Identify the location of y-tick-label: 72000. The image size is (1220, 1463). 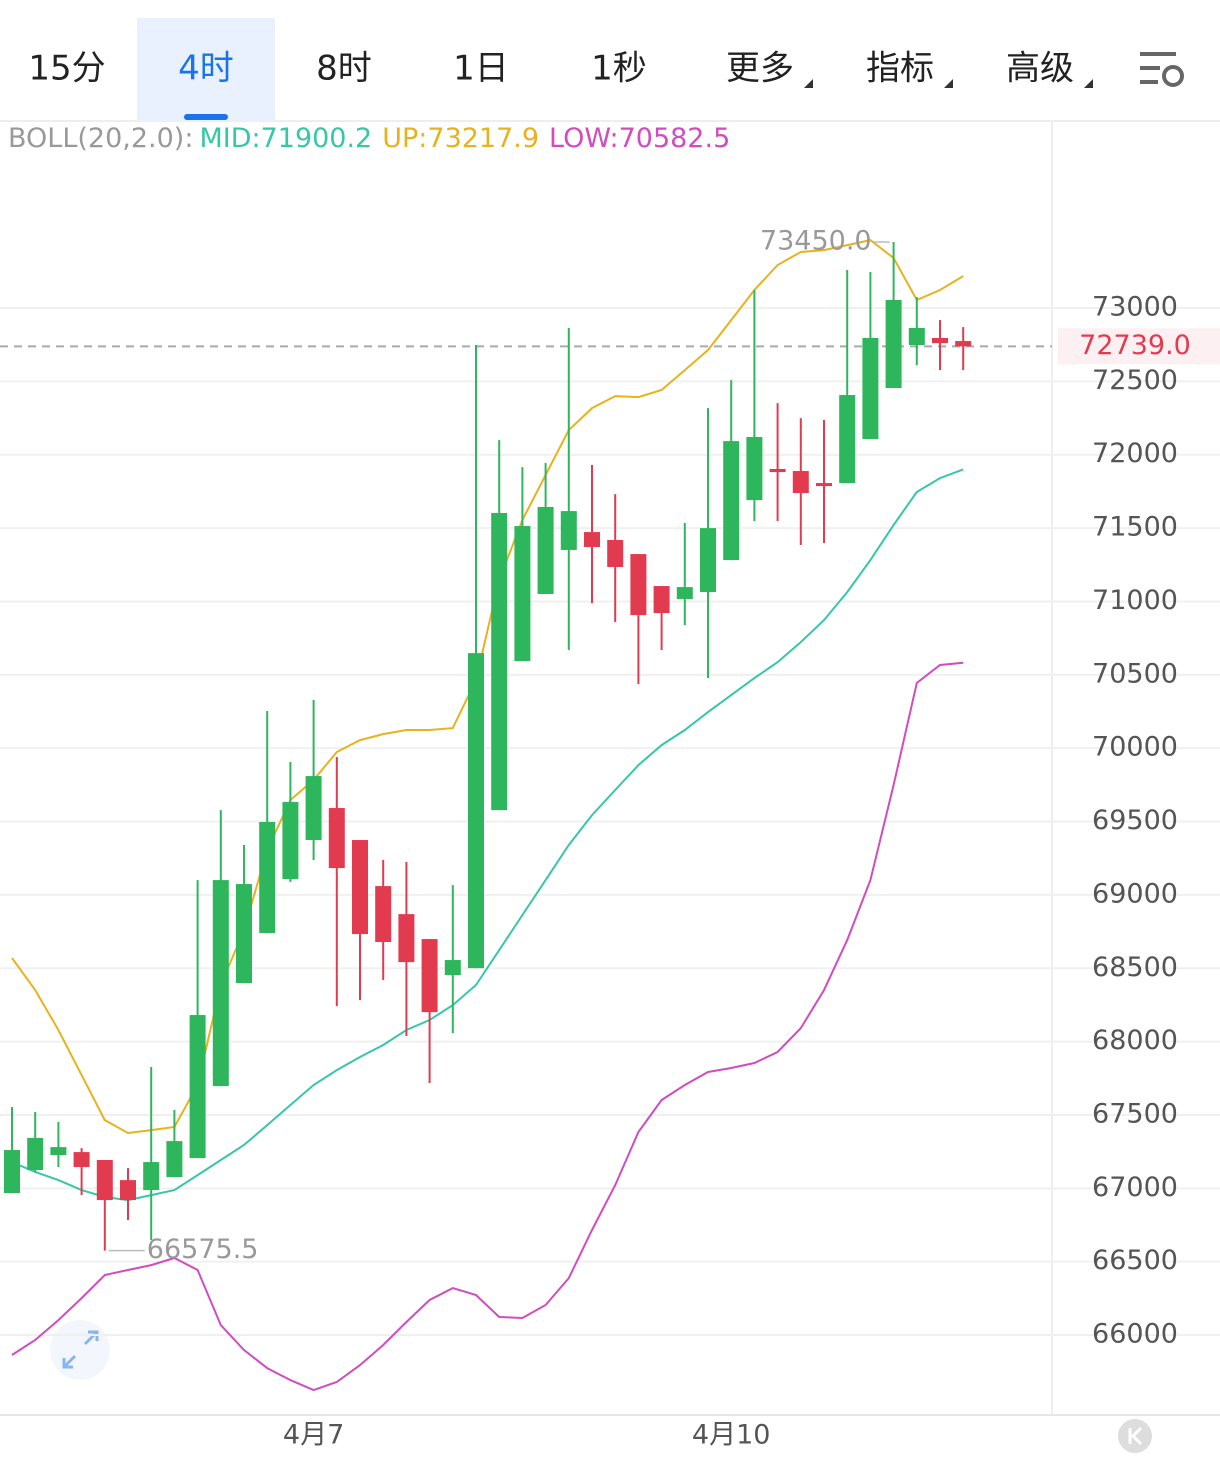
(1135, 453).